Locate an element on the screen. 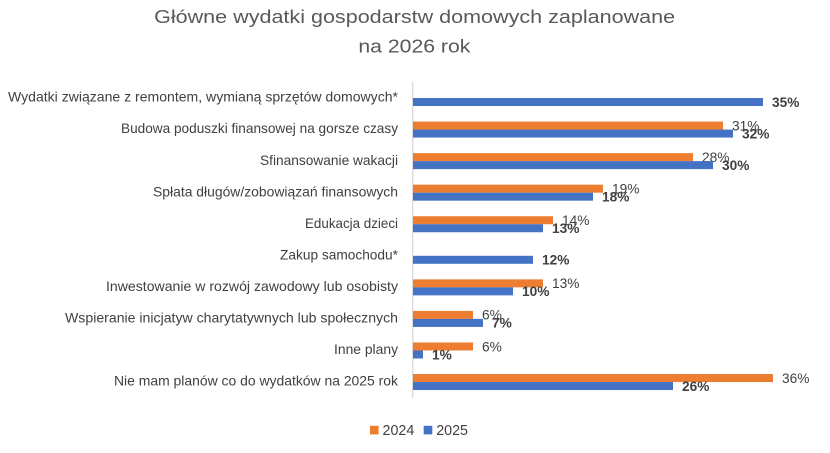  svg-text: Inne plany is located at coordinates (366, 349).